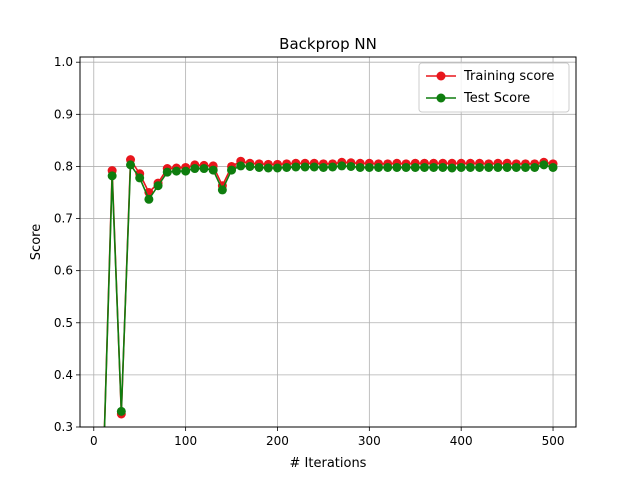  What do you see at coordinates (461, 441) in the screenshot?
I see `x-tick-label: 400` at bounding box center [461, 441].